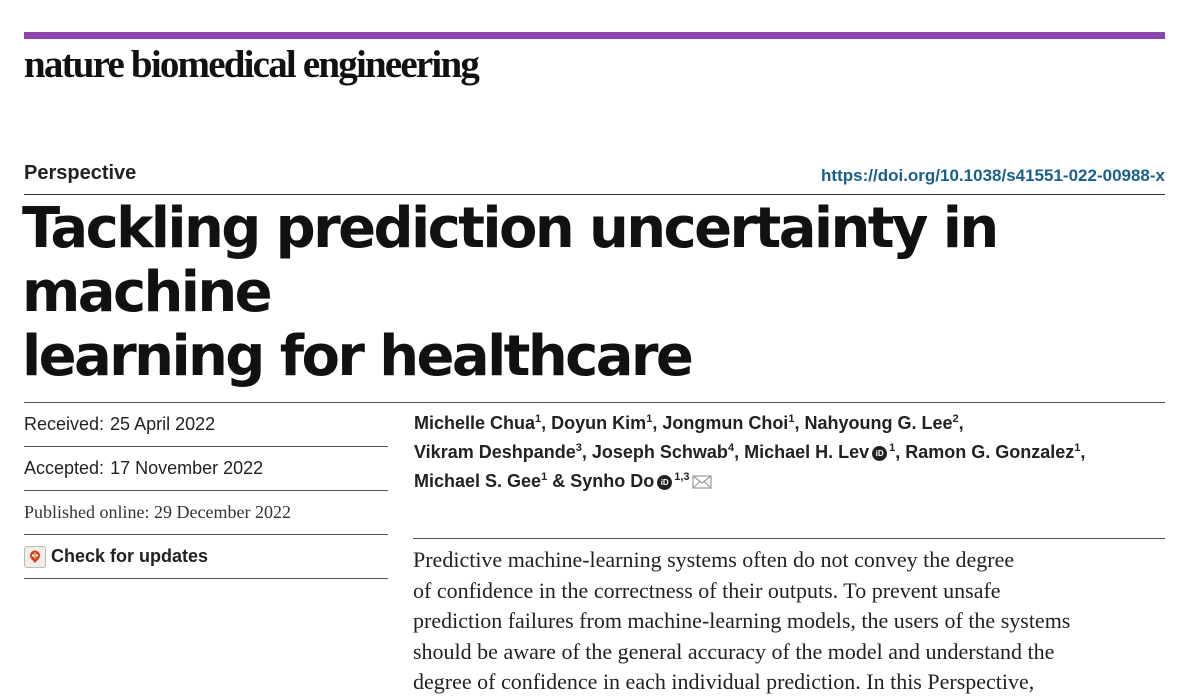  Describe the element at coordinates (578, 448) in the screenshot. I see `author-affiliation: 3` at that location.